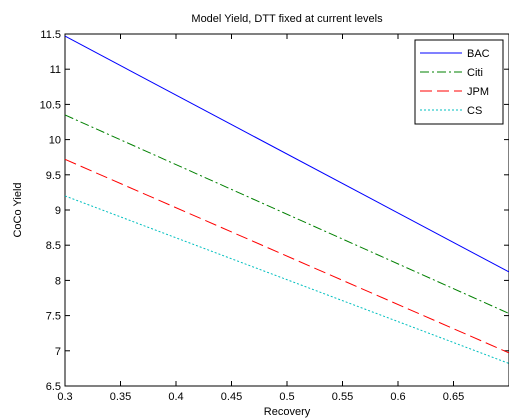 The image size is (509, 420). What do you see at coordinates (58, 352) in the screenshot?
I see `y-tick-label: 7` at bounding box center [58, 352].